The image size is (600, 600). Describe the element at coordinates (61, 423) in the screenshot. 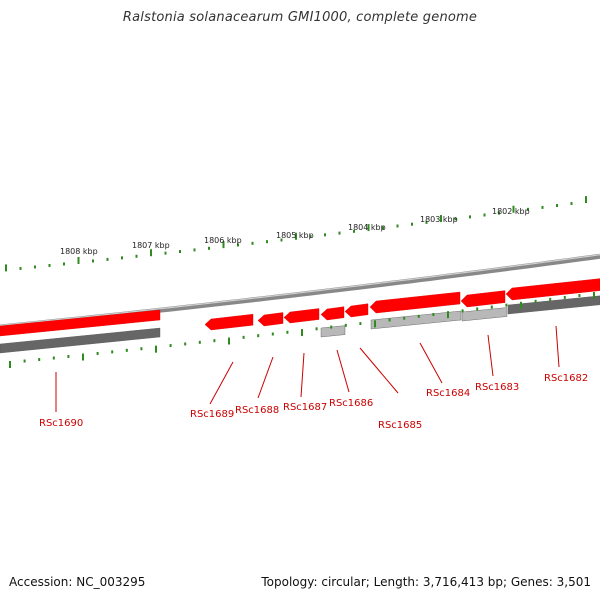

I see `gene-label-rsc1690: RSc1690` at that location.